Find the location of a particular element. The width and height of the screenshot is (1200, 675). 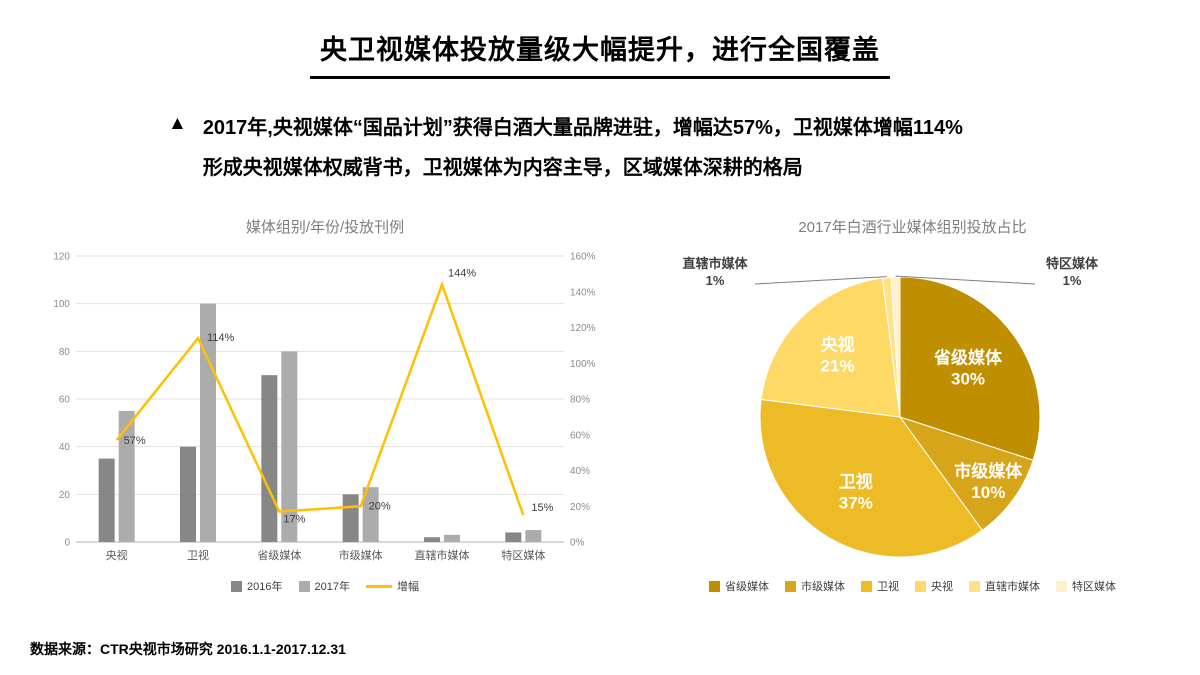

right-axis-tick: 60% is located at coordinates (580, 435).